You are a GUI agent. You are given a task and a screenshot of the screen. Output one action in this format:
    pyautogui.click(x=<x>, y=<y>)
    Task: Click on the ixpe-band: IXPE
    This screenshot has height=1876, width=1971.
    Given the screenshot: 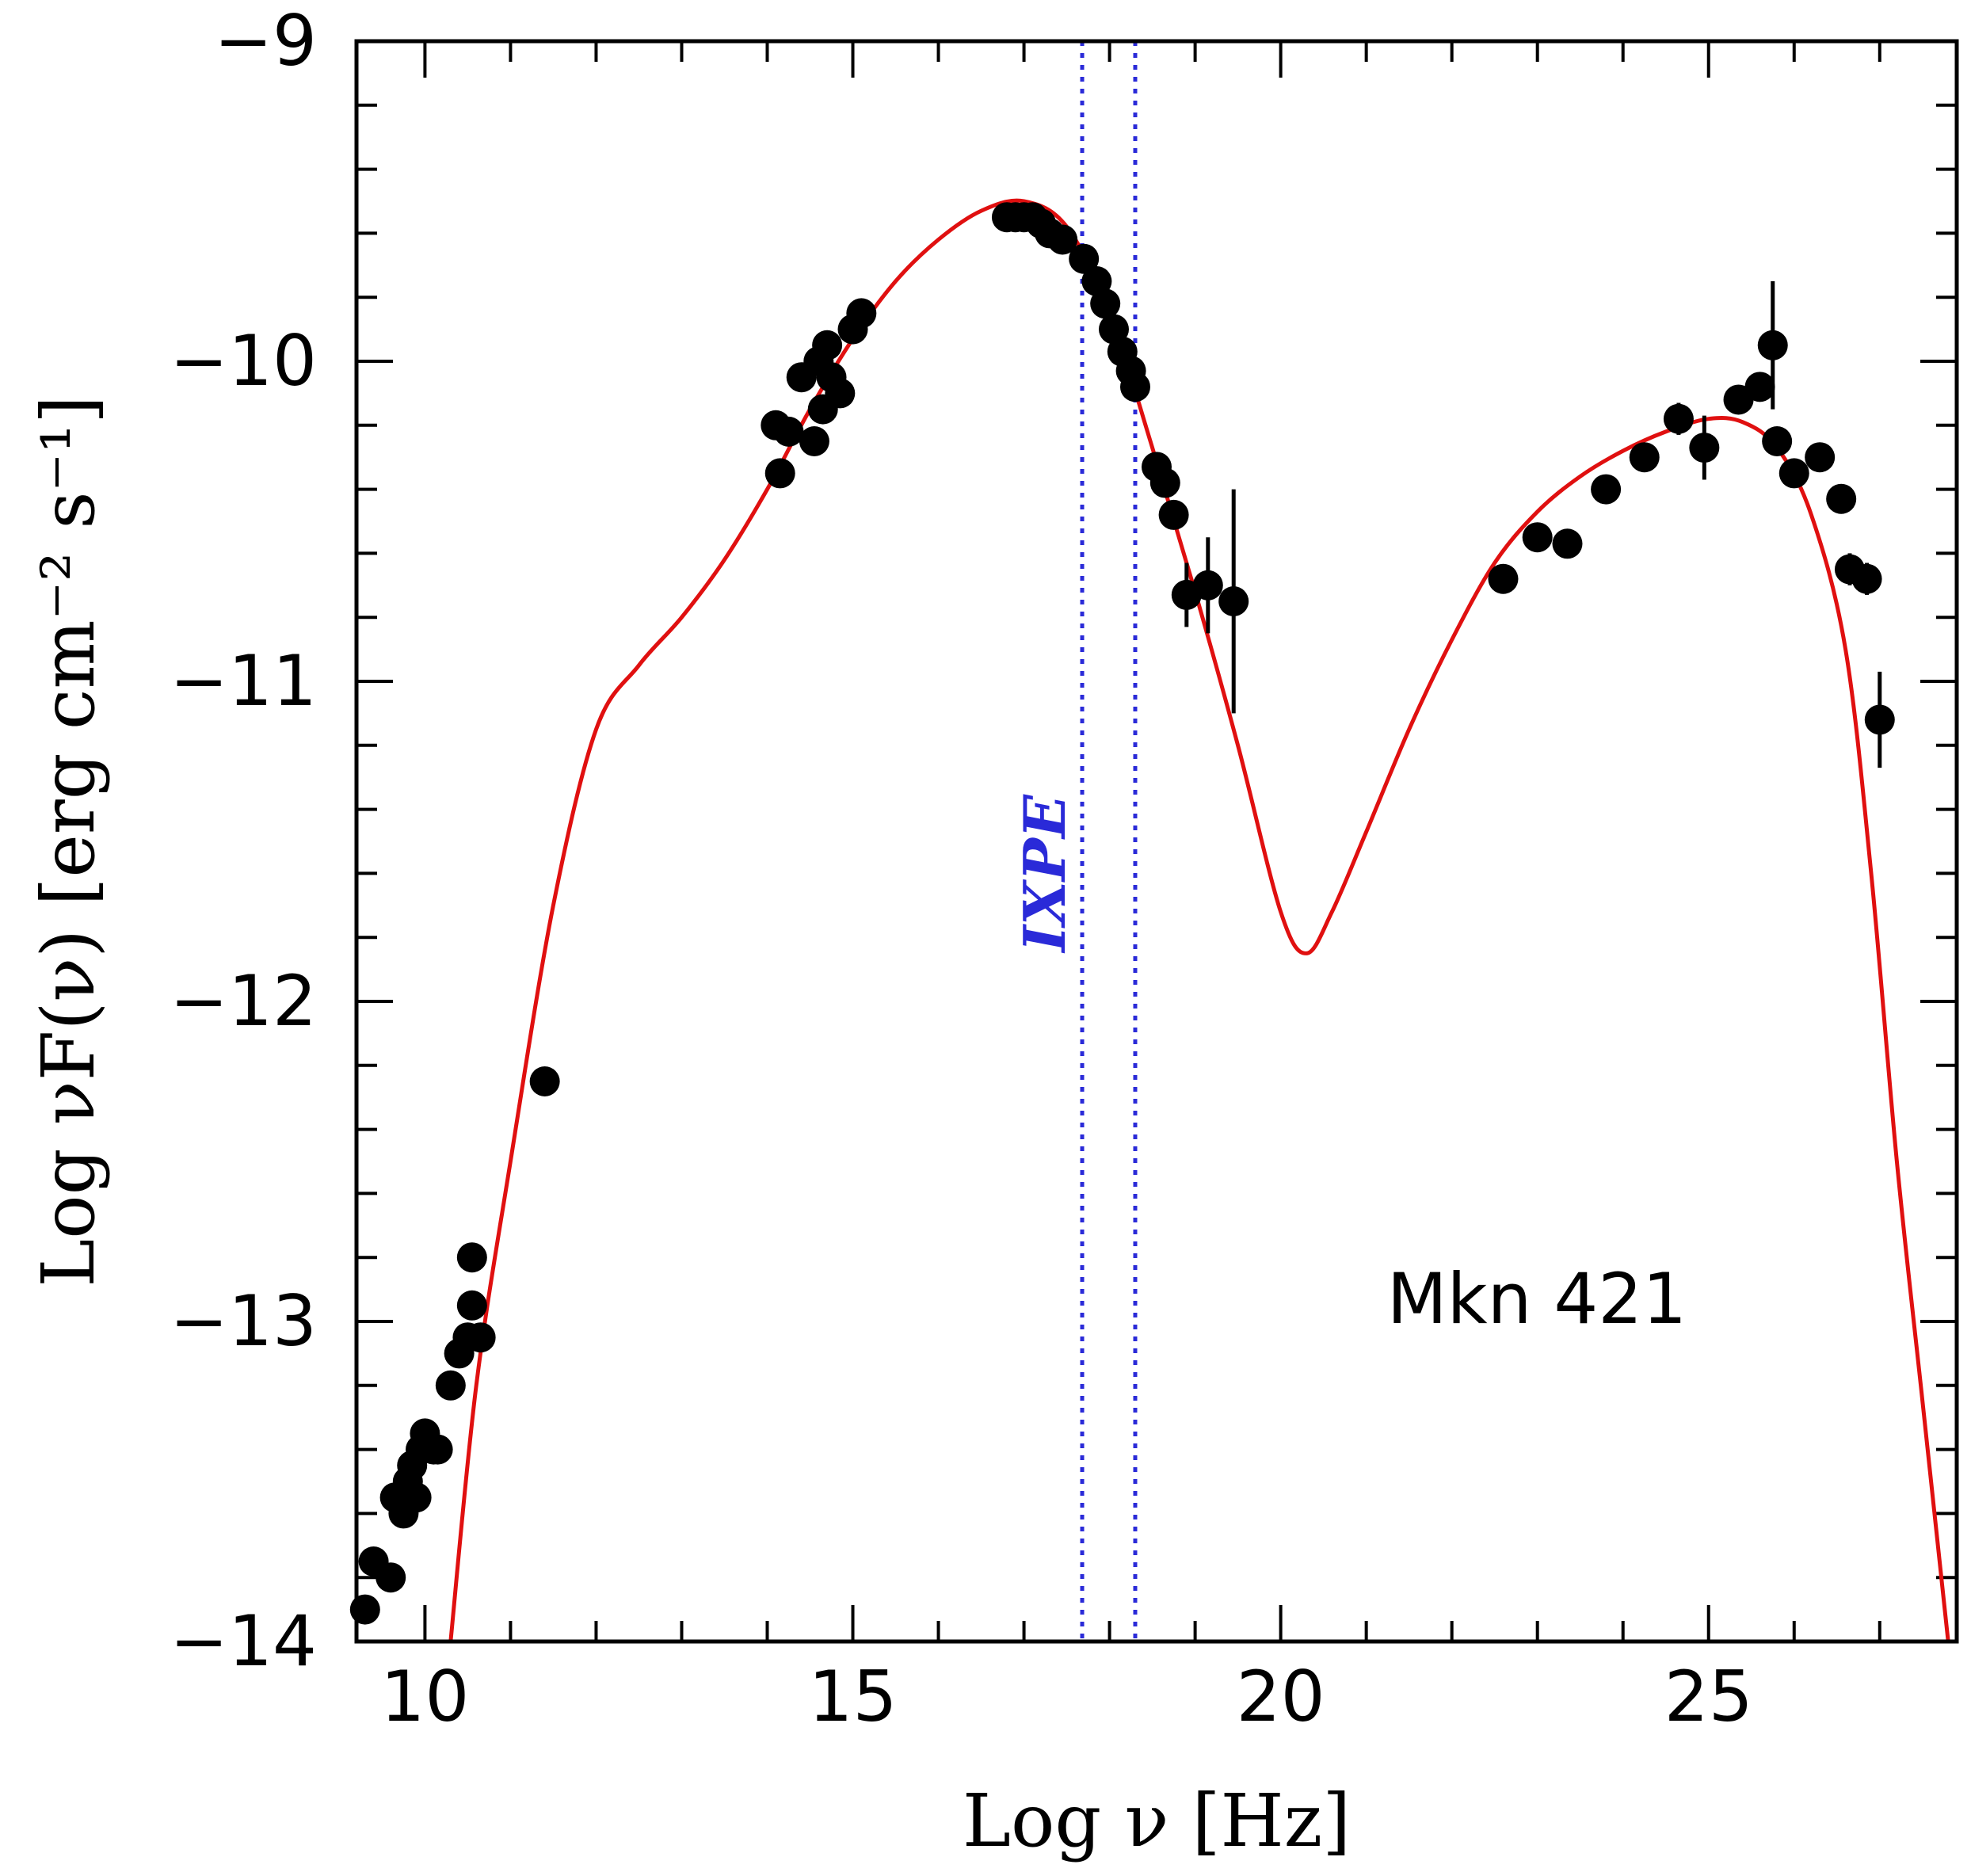 What is the action you would take?
    pyautogui.click(x=1074, y=841)
    